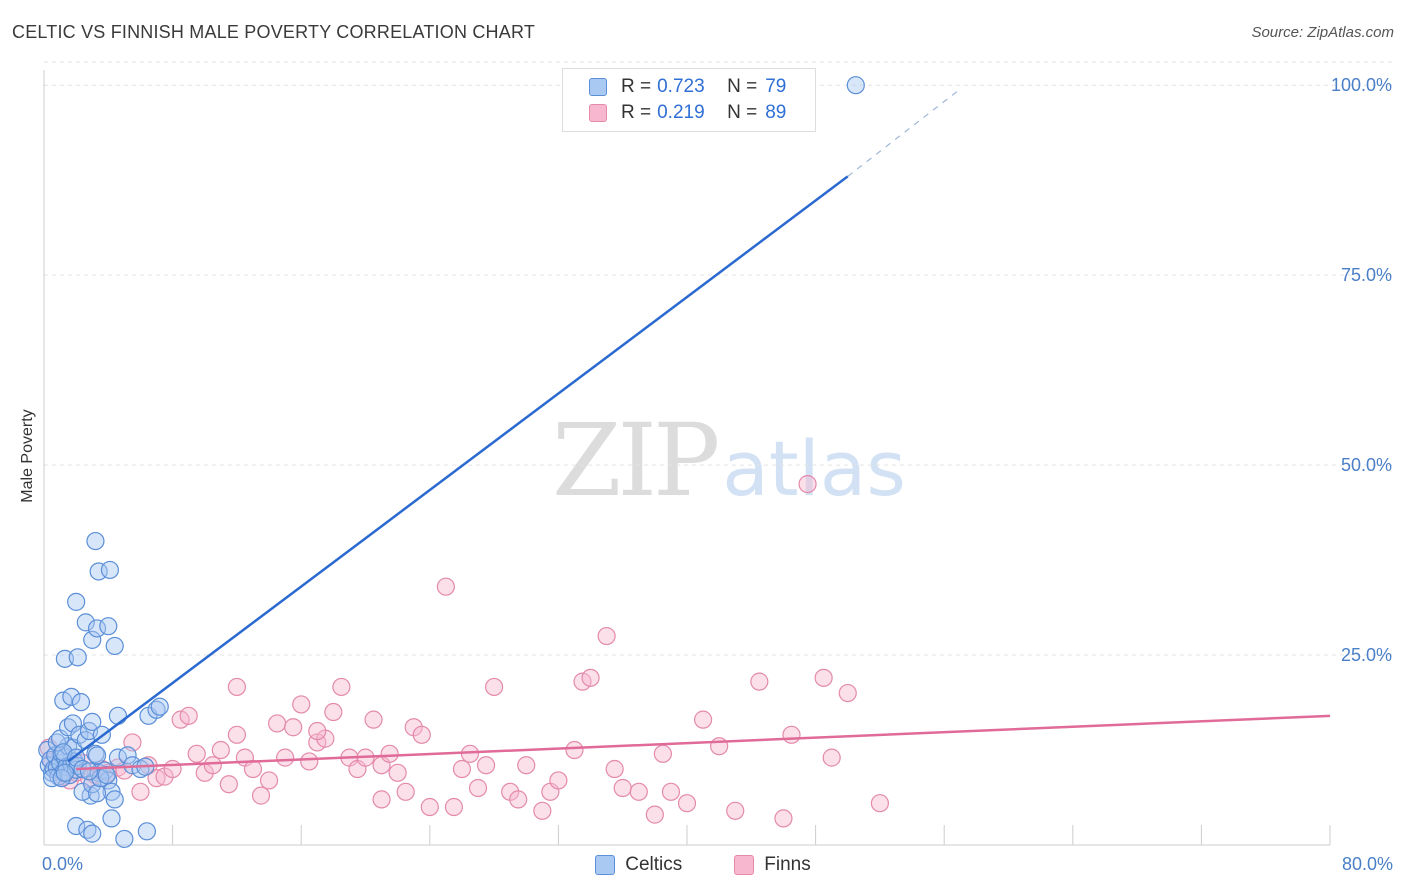 The height and width of the screenshot is (892, 1406). What do you see at coordinates (787, 864) in the screenshot?
I see `legend-label-finns: Finns` at bounding box center [787, 864].